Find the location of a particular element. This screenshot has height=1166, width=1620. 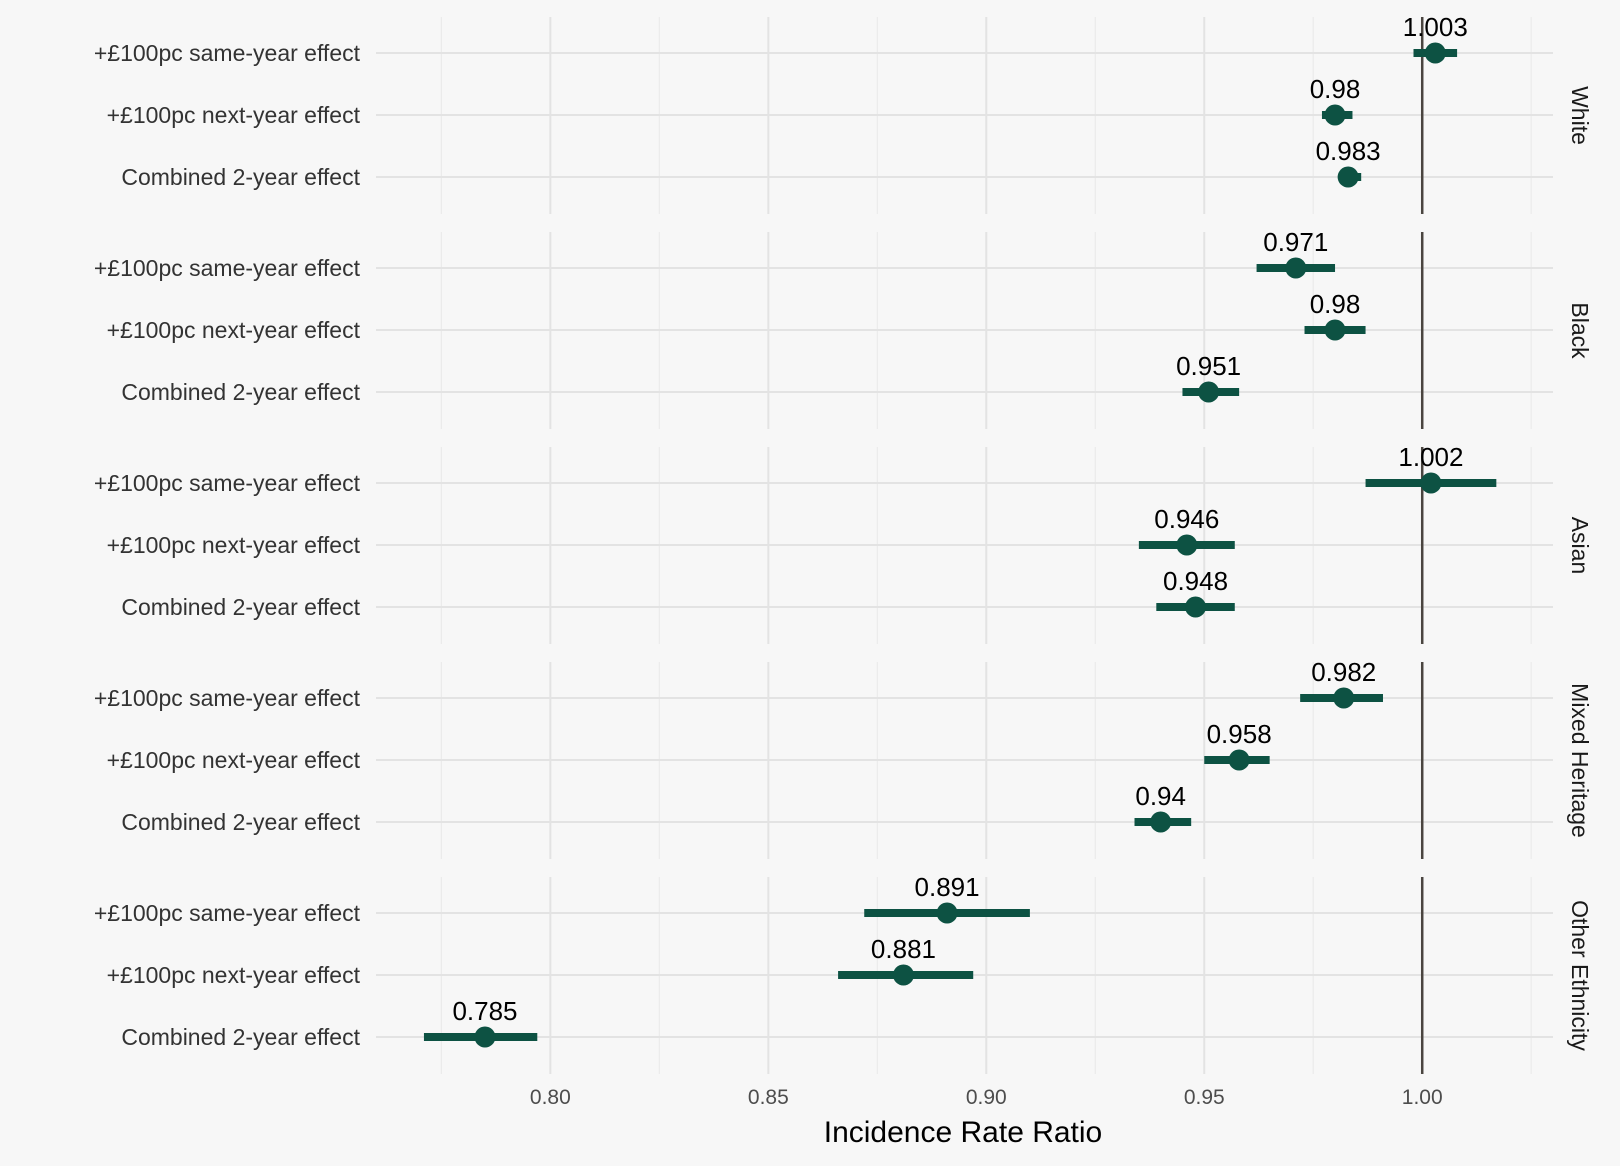

value-label: 0.948 is located at coordinates (1195, 581).